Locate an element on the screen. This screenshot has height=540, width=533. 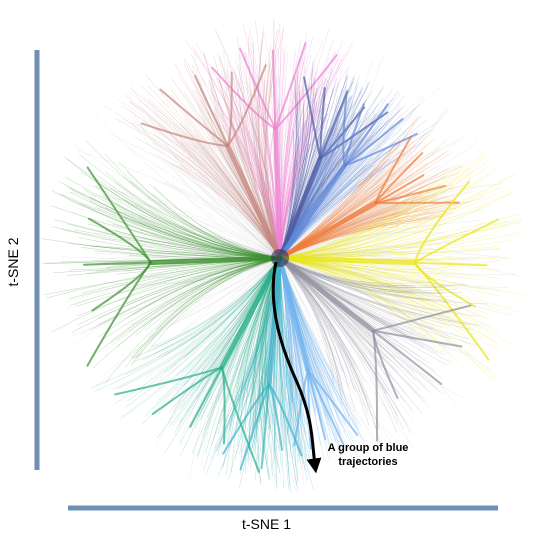
annotation-arrow is located at coordinates (296, 367).